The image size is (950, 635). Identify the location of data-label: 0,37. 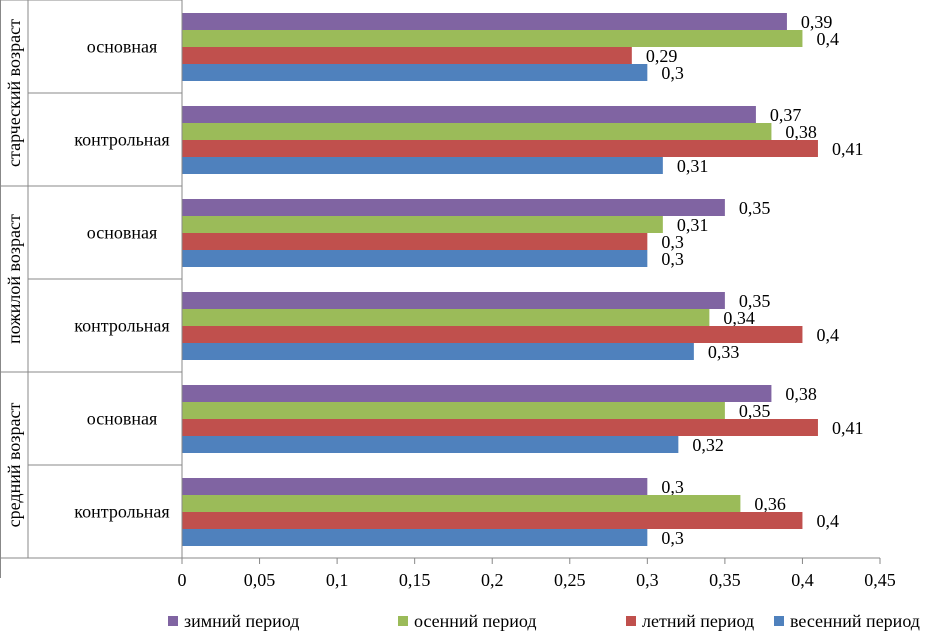
(786, 115).